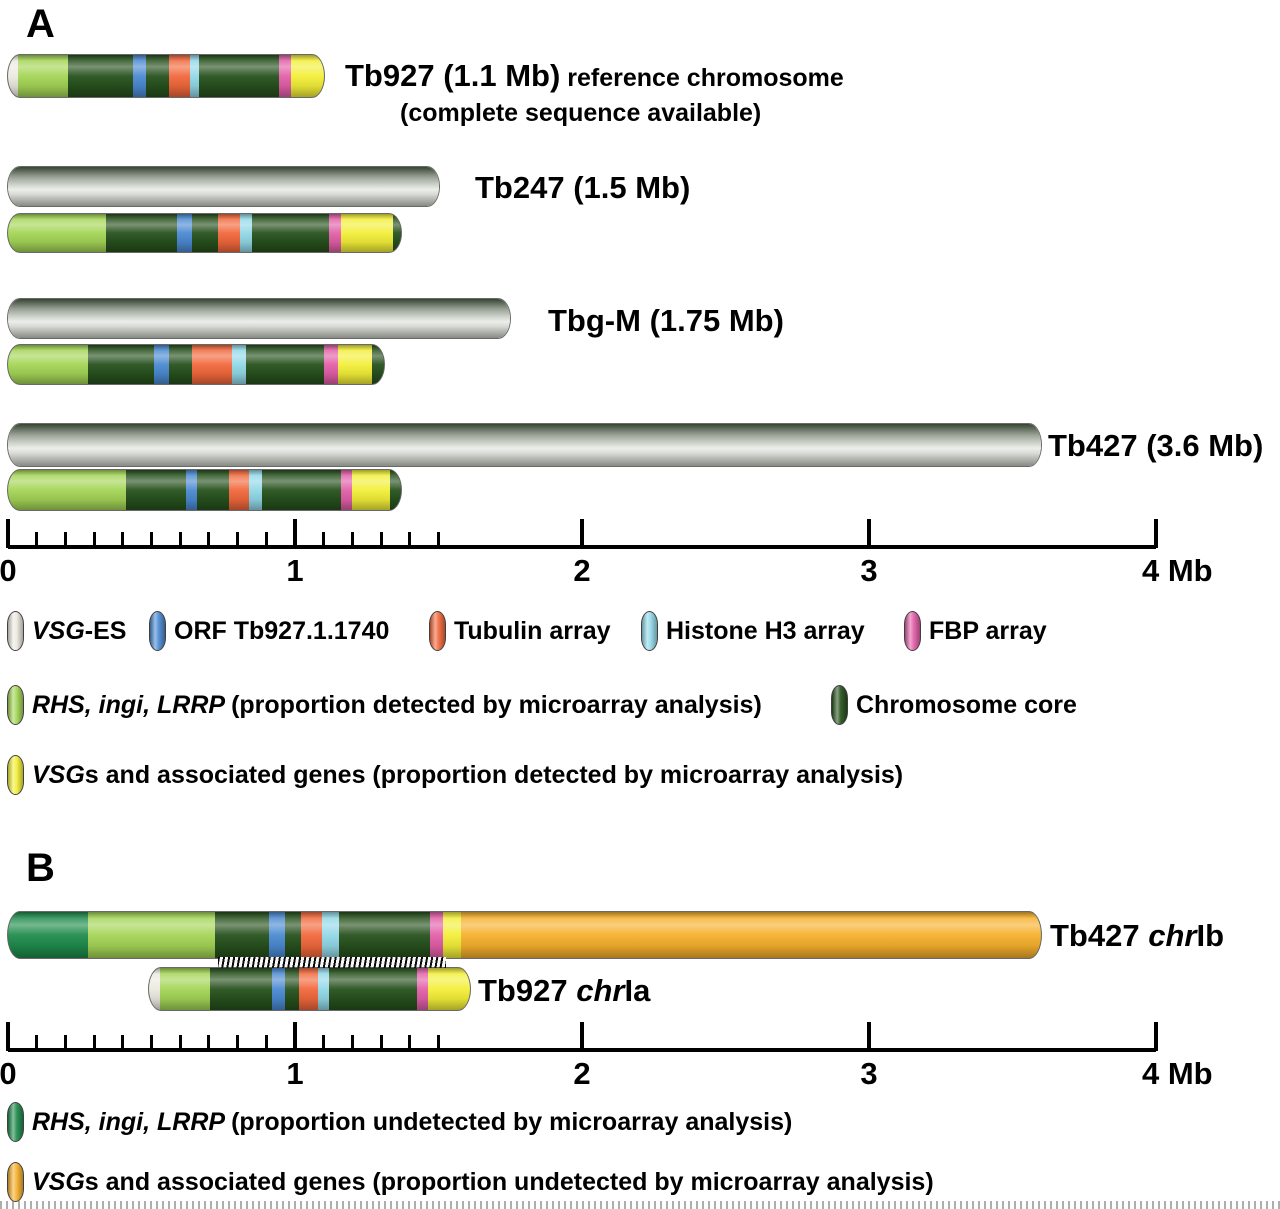 The height and width of the screenshot is (1209, 1280). What do you see at coordinates (40, 868) in the screenshot?
I see `panel-b-letter: B` at bounding box center [40, 868].